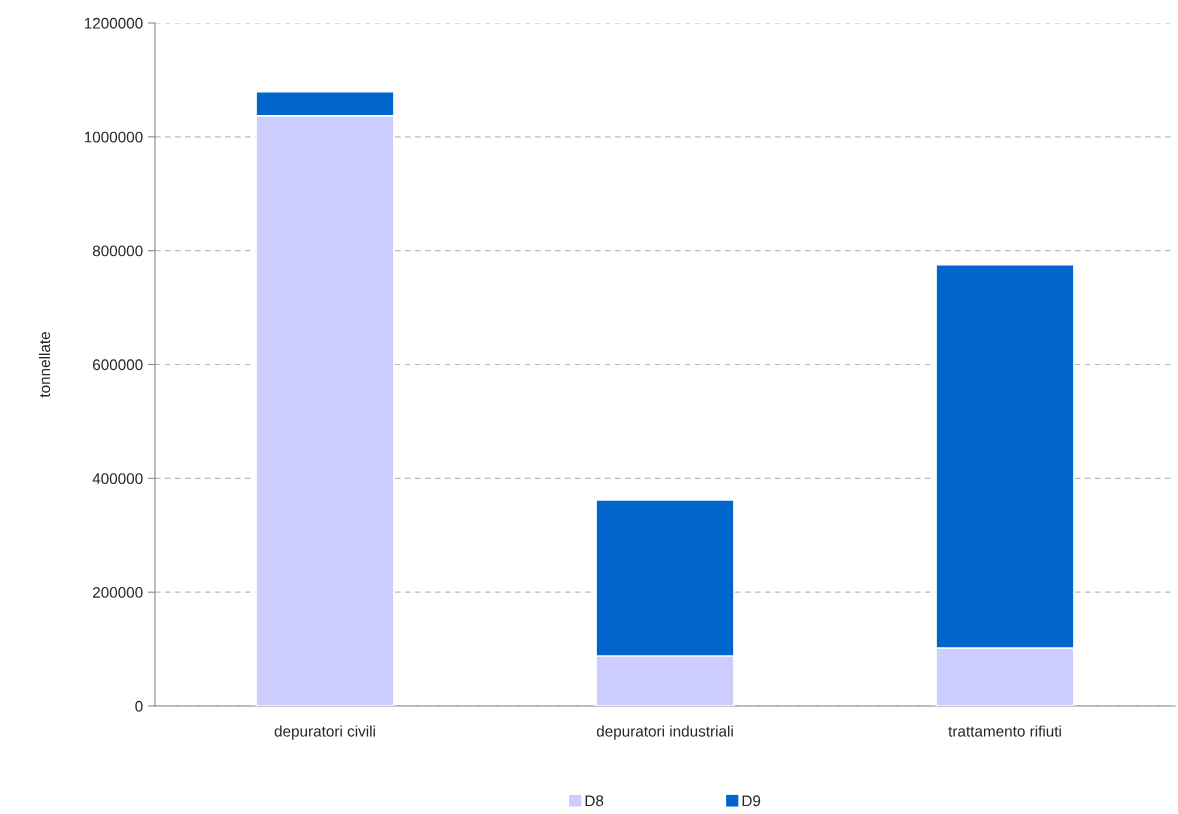  What do you see at coordinates (117, 251) in the screenshot?
I see `y-tick-label: 800000` at bounding box center [117, 251].